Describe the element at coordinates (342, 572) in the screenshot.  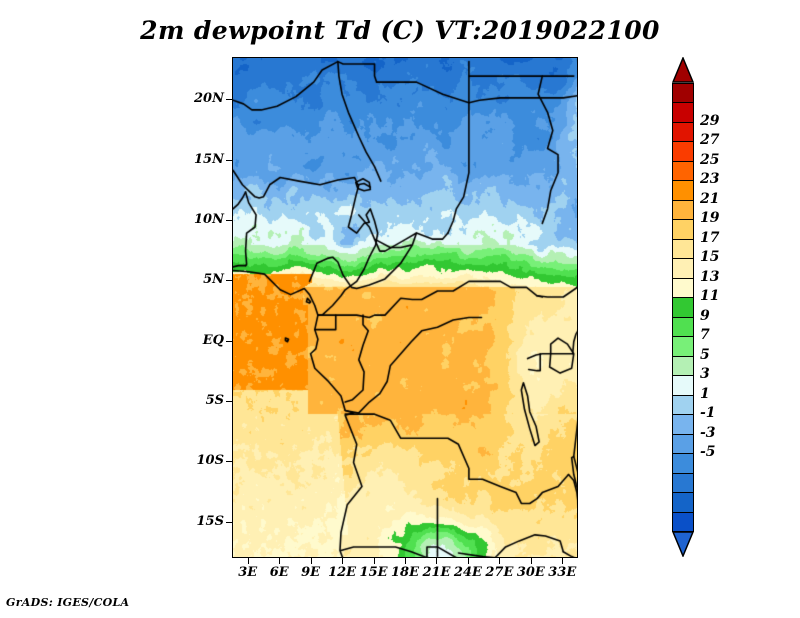
I see `lon-tick-label: 12E` at that location.